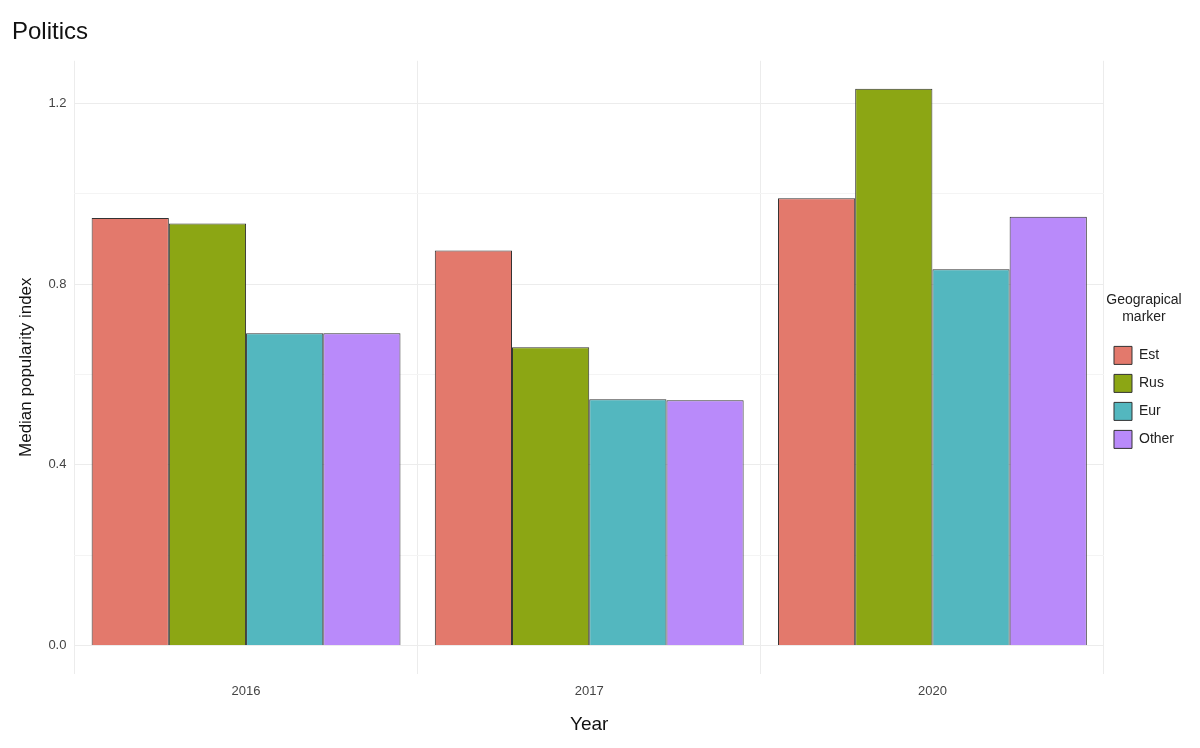 This screenshot has width=1200, height=748. I want to click on y-axis-title: Median popularity index, so click(25, 366).